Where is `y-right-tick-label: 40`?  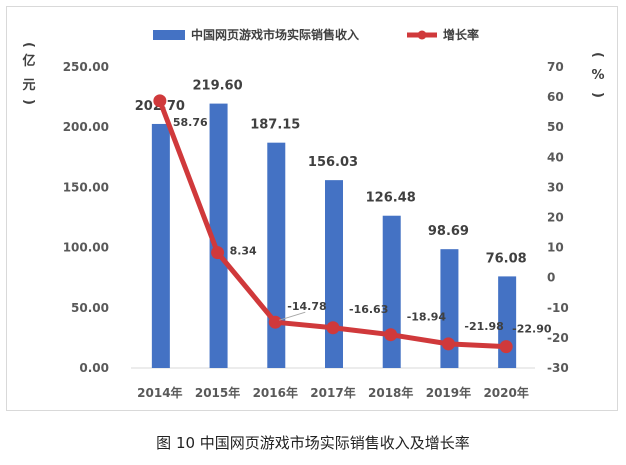
y-right-tick-label: 40 is located at coordinates (555, 157).